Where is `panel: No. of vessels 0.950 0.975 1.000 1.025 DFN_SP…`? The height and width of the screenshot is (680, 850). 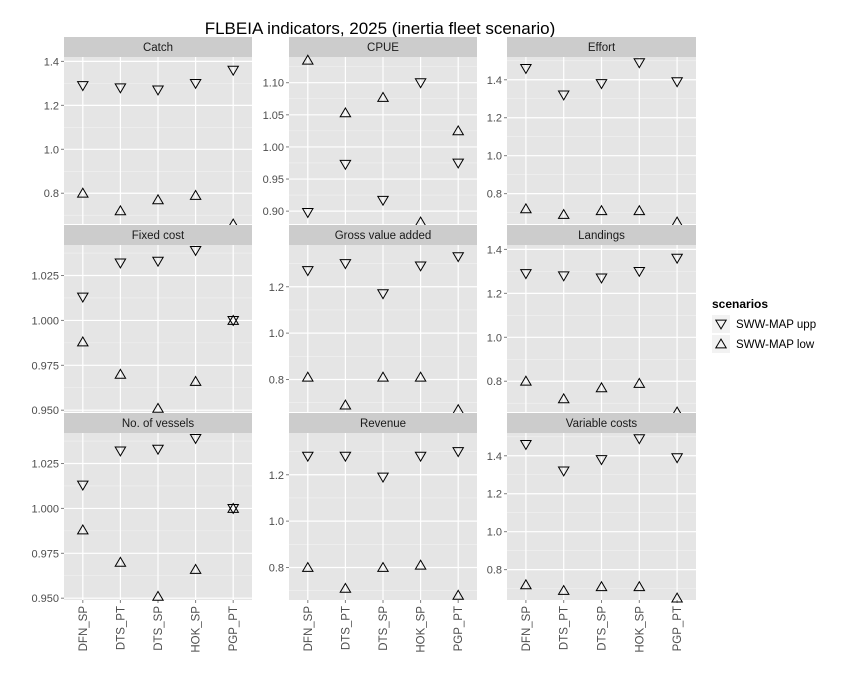 panel: No. of vessels 0.950 0.975 1.000 1.025 DFN_SP… is located at coordinates (141, 533).